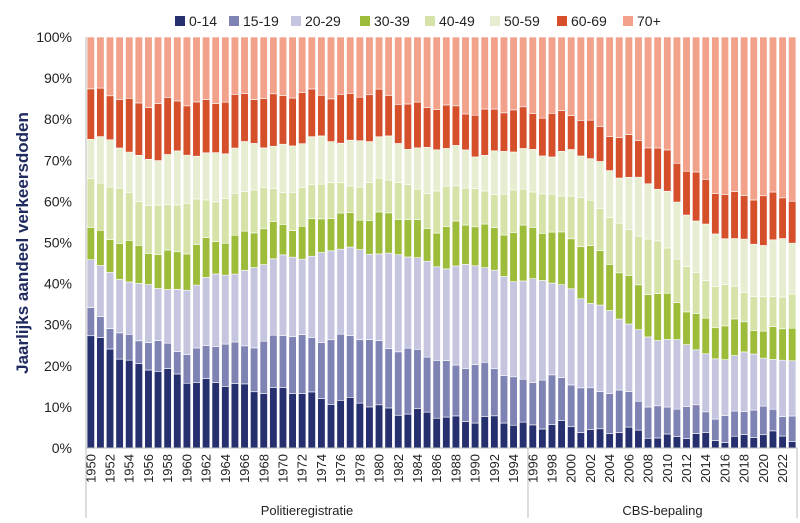 The height and width of the screenshot is (523, 800). Describe the element at coordinates (244, 468) in the screenshot. I see `x-tick-label: 1966` at that location.